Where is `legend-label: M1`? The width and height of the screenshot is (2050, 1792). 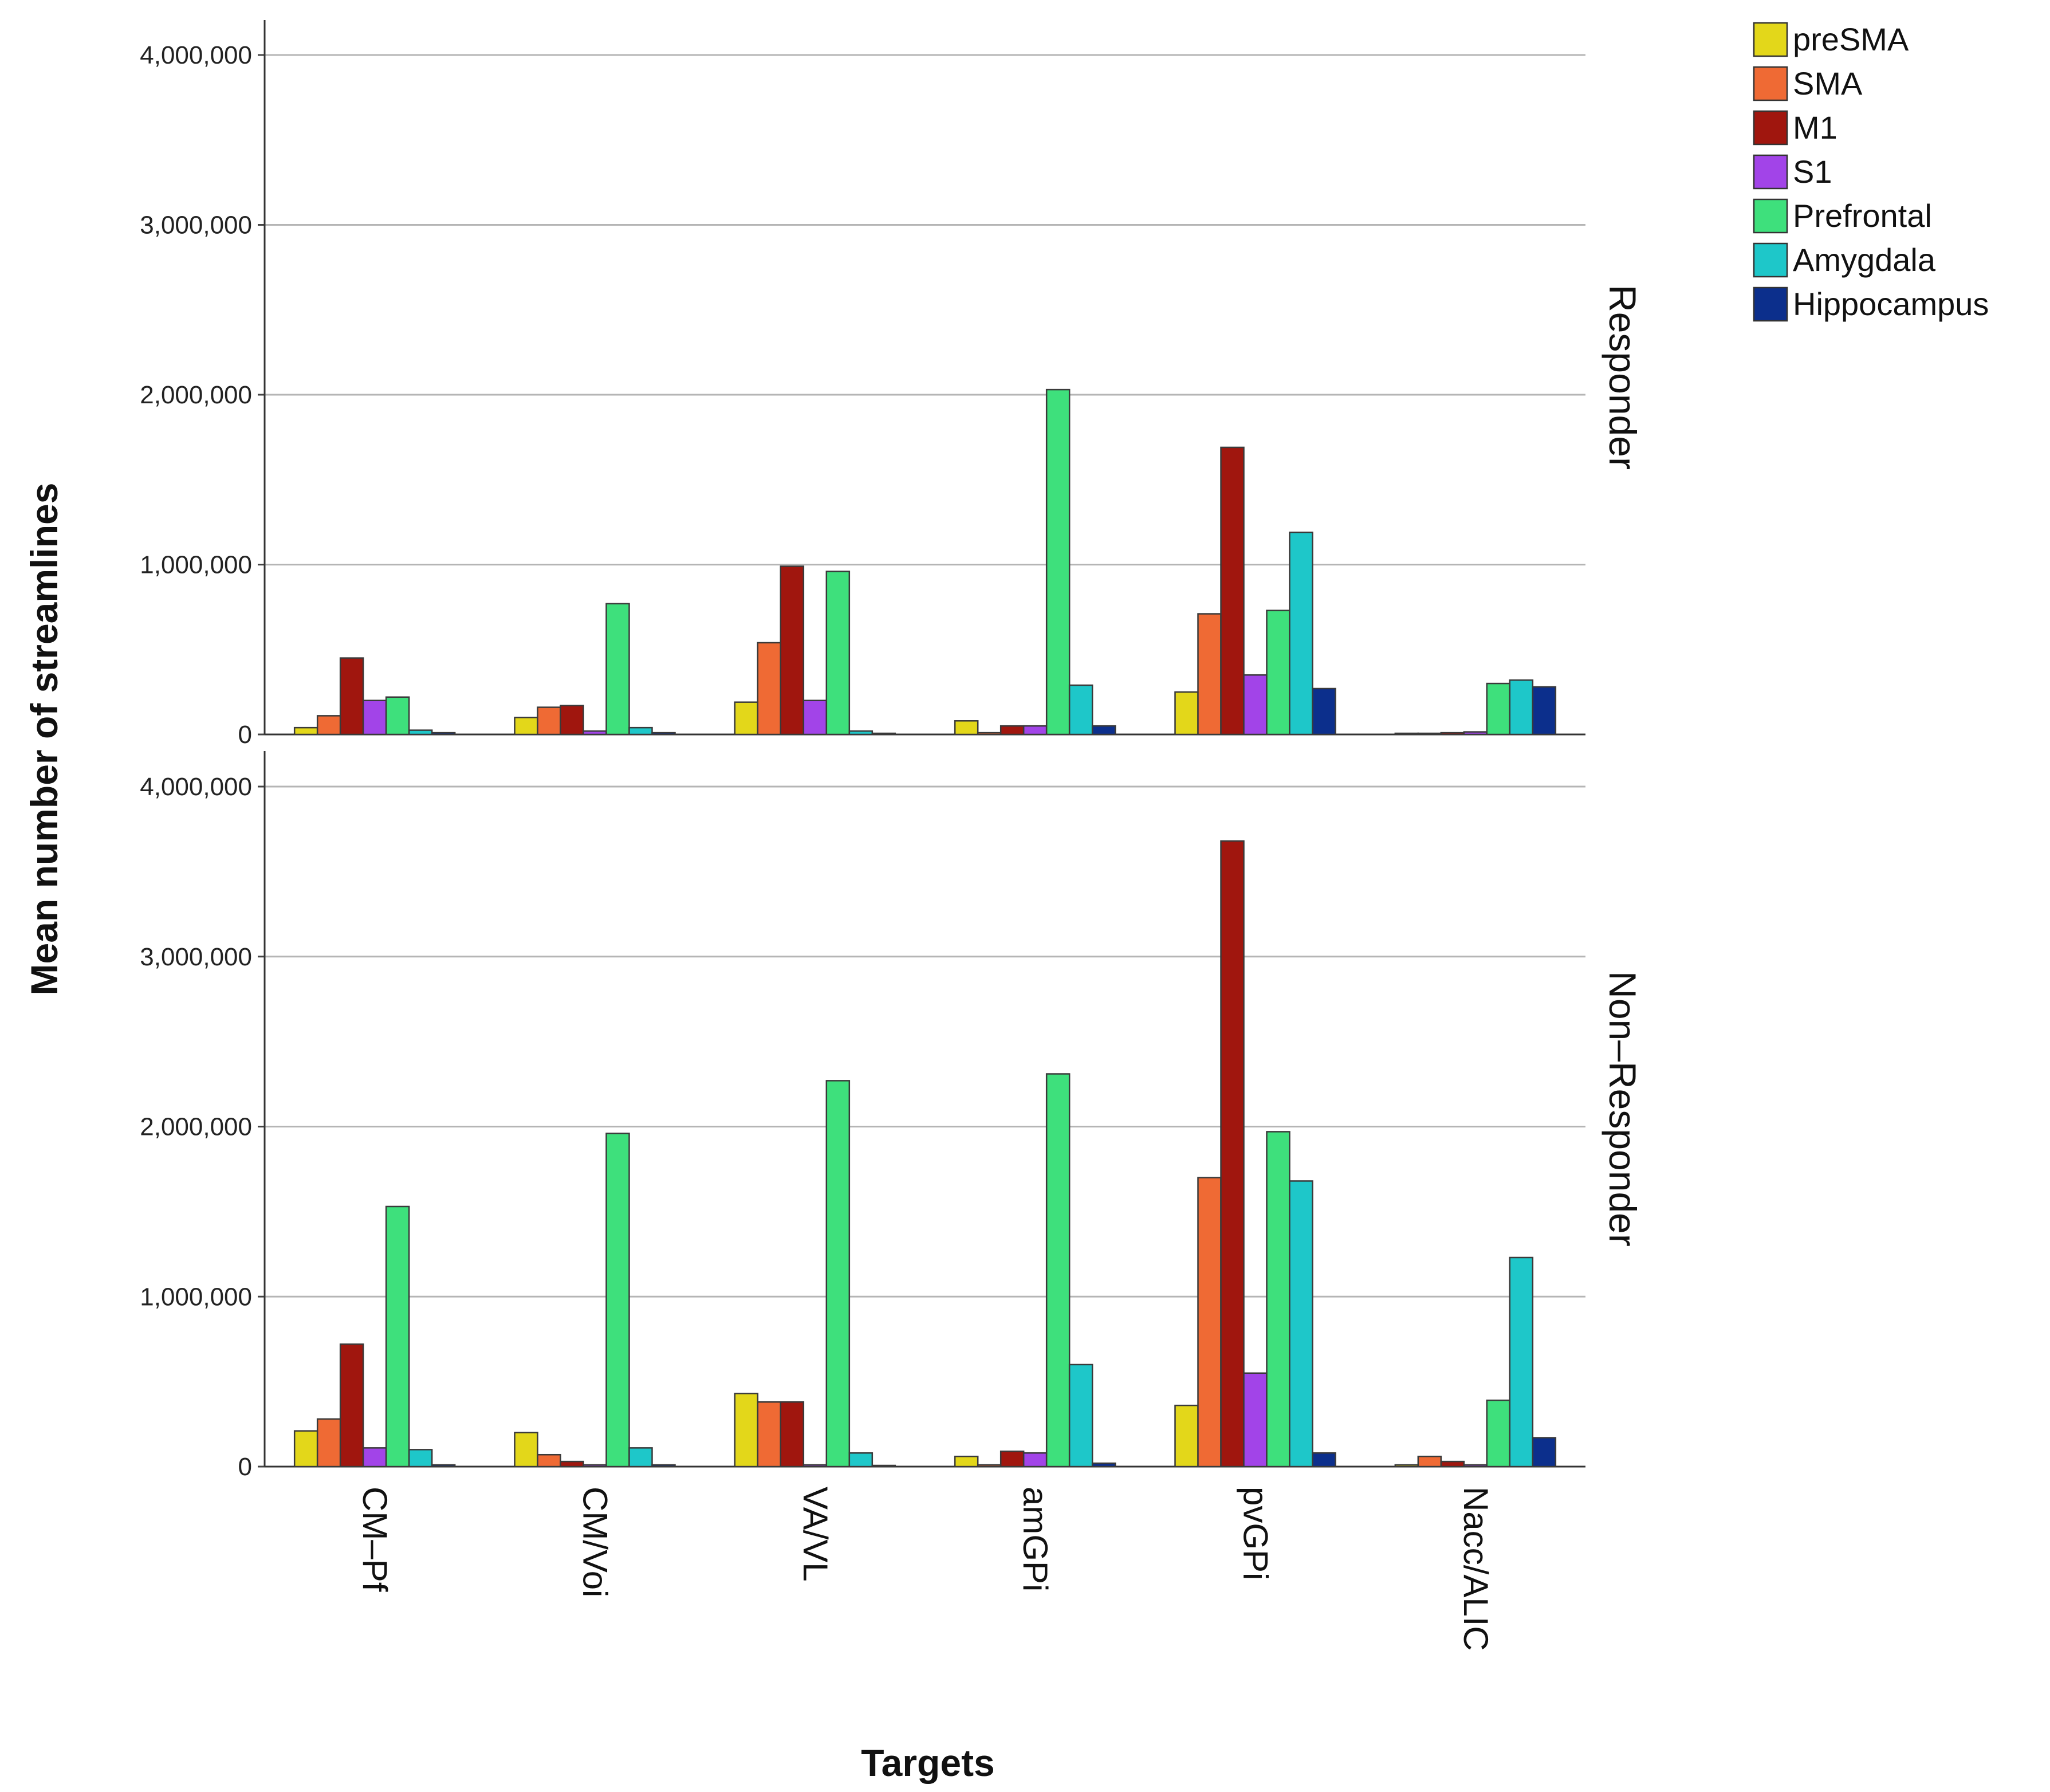
legend-label: M1 is located at coordinates (1815, 127).